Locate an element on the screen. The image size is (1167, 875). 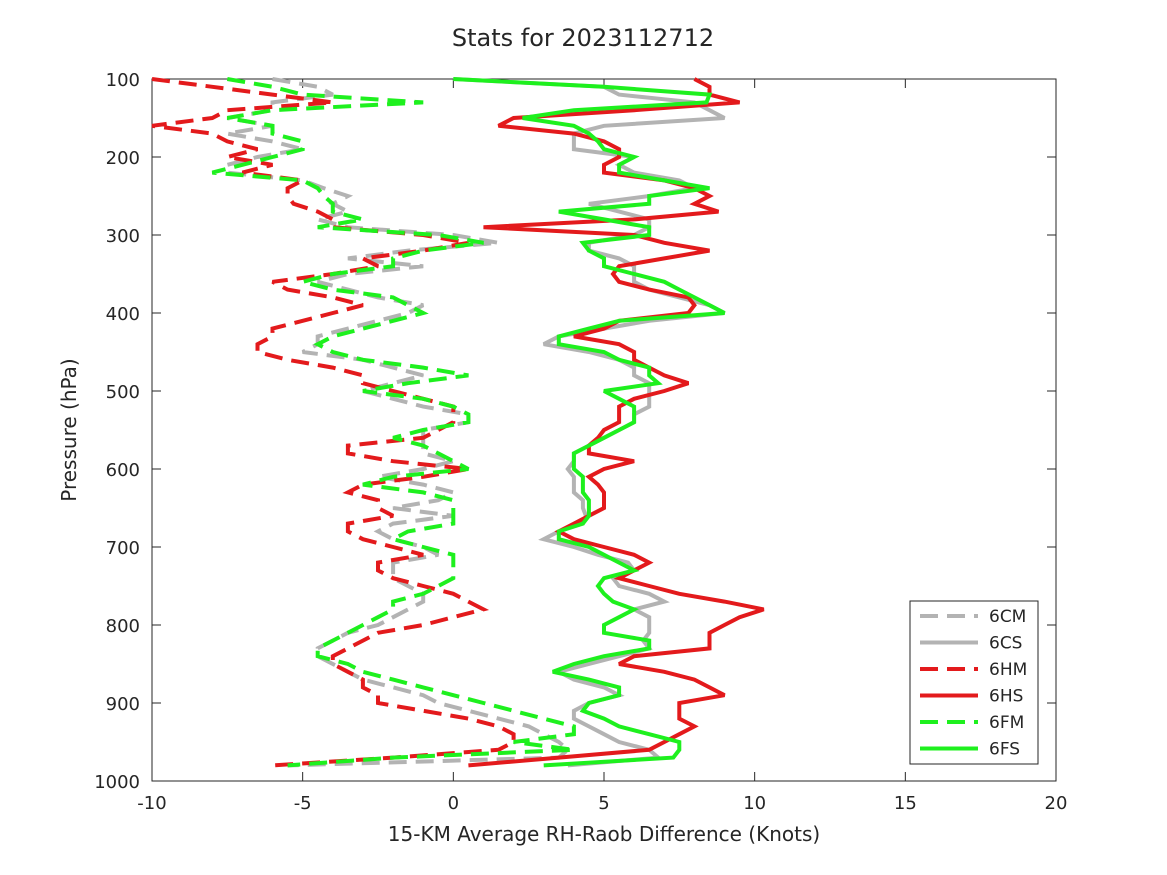
x-tick-label: 15 is located at coordinates (905, 803).